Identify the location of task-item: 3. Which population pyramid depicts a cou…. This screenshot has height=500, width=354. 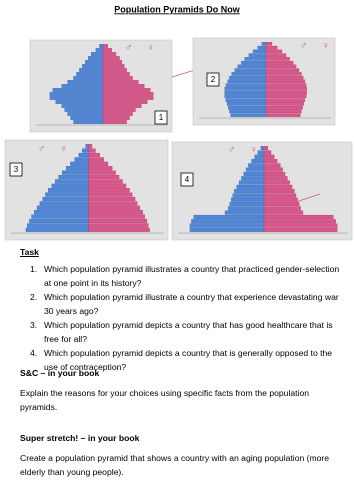
(183, 332).